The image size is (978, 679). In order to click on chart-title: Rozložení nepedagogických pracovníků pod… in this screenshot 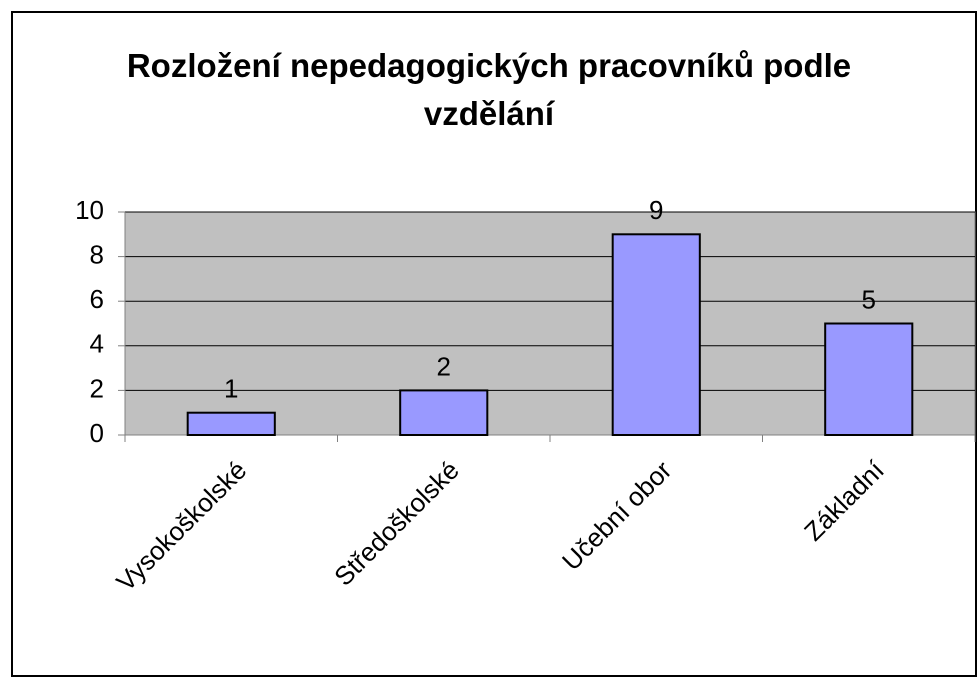, I will do `click(489, 89)`.